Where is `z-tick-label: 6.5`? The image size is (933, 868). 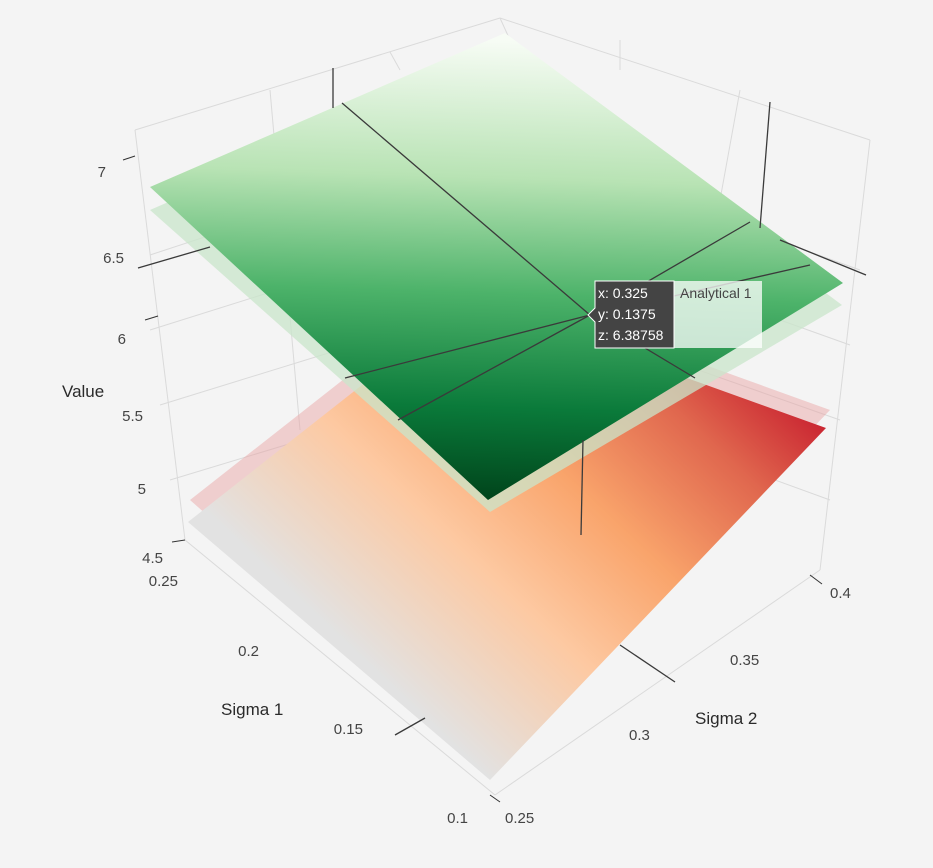 z-tick-label: 6.5 is located at coordinates (113, 258).